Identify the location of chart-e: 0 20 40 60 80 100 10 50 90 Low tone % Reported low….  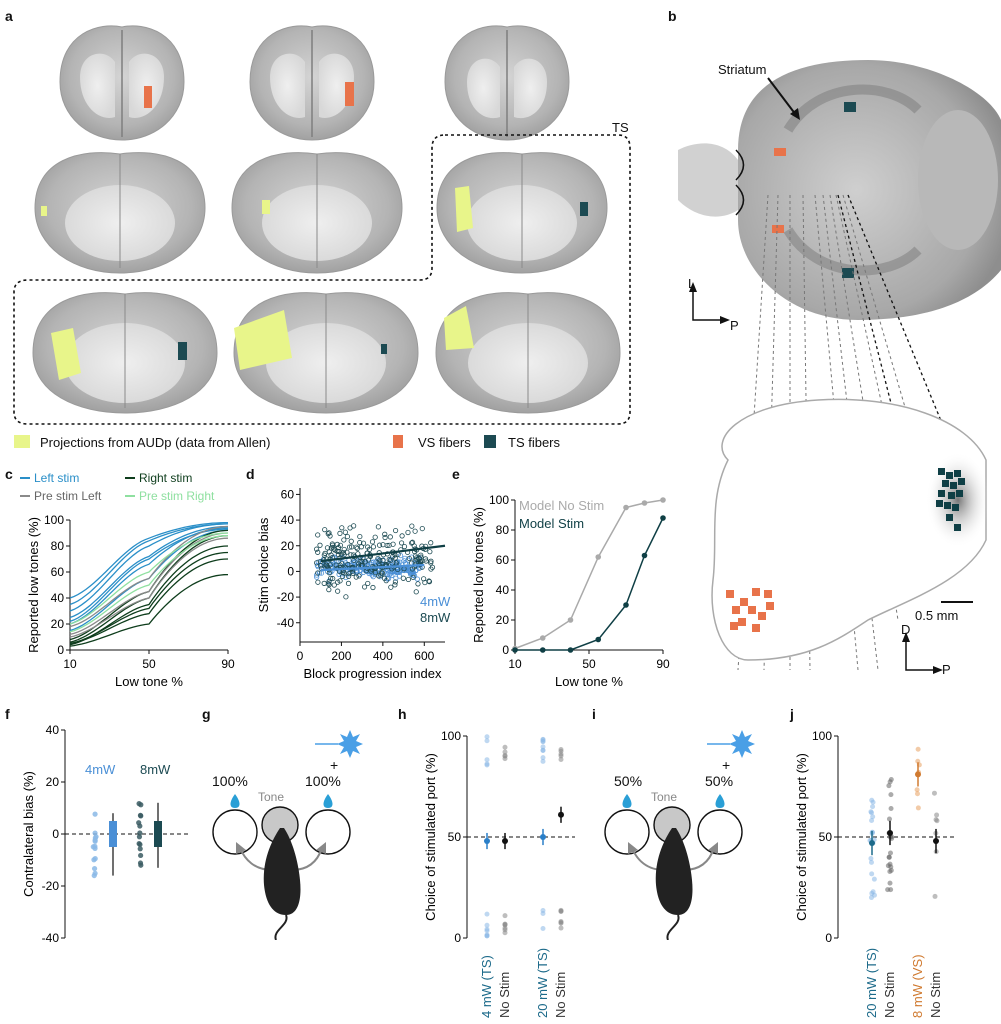
(570, 591).